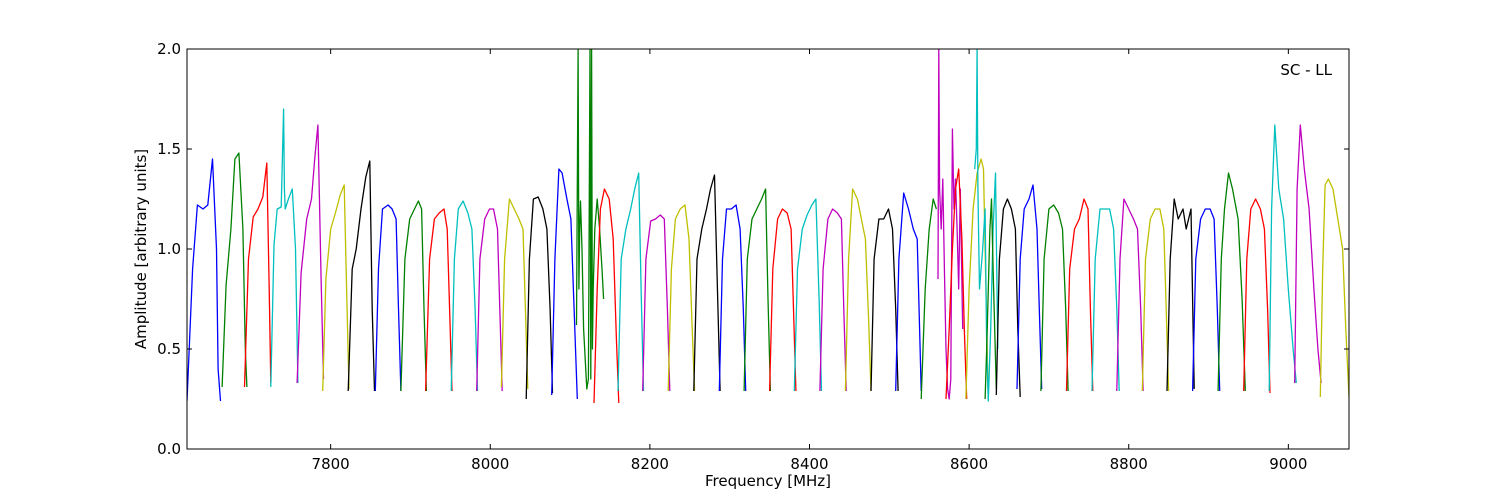  What do you see at coordinates (169, 349) in the screenshot?
I see `y-tick-label: 0.5` at bounding box center [169, 349].